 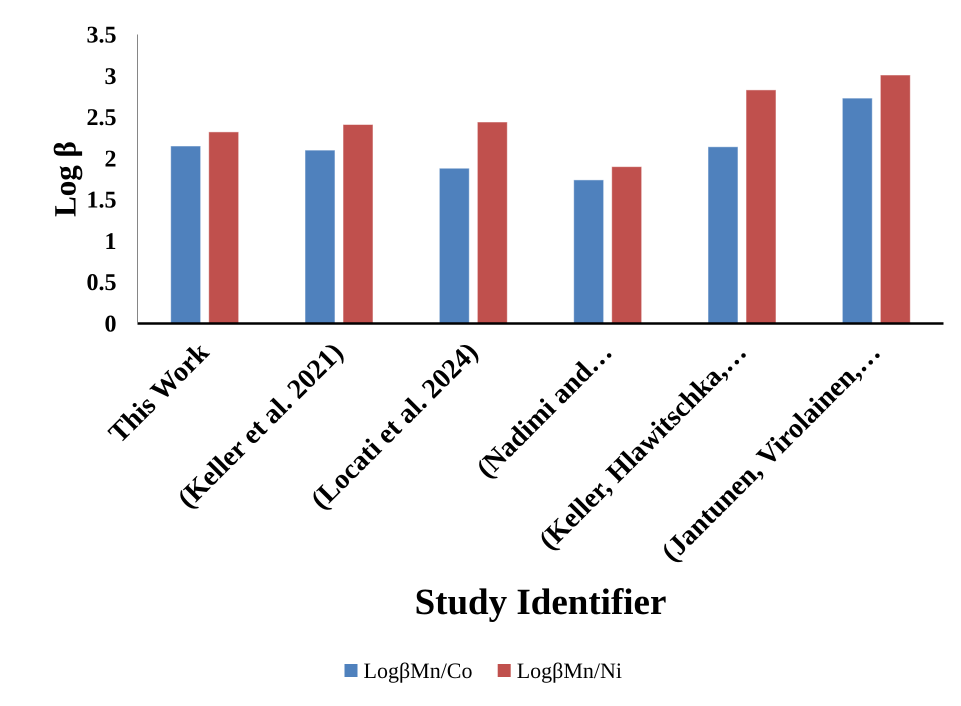 What do you see at coordinates (110, 241) in the screenshot?
I see `y-tick-label: 1` at bounding box center [110, 241].